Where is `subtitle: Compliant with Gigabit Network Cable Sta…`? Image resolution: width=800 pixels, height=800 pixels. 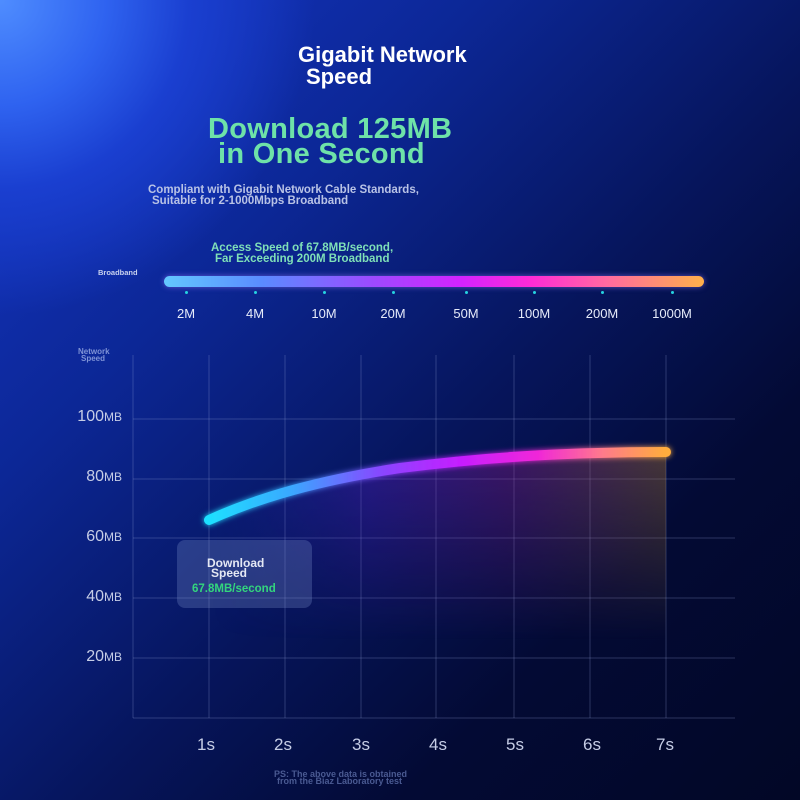 subtitle: Compliant with Gigabit Network Cable Sta… is located at coordinates (283, 195).